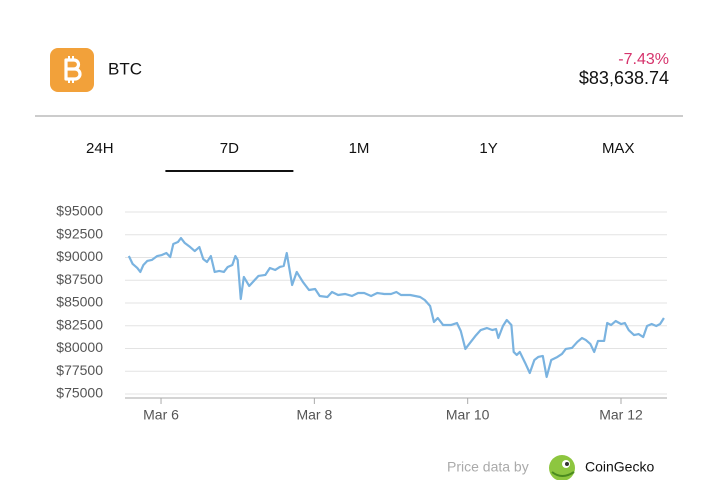 The width and height of the screenshot is (720, 480). I want to click on y-tick-label: $90000, so click(79, 256).